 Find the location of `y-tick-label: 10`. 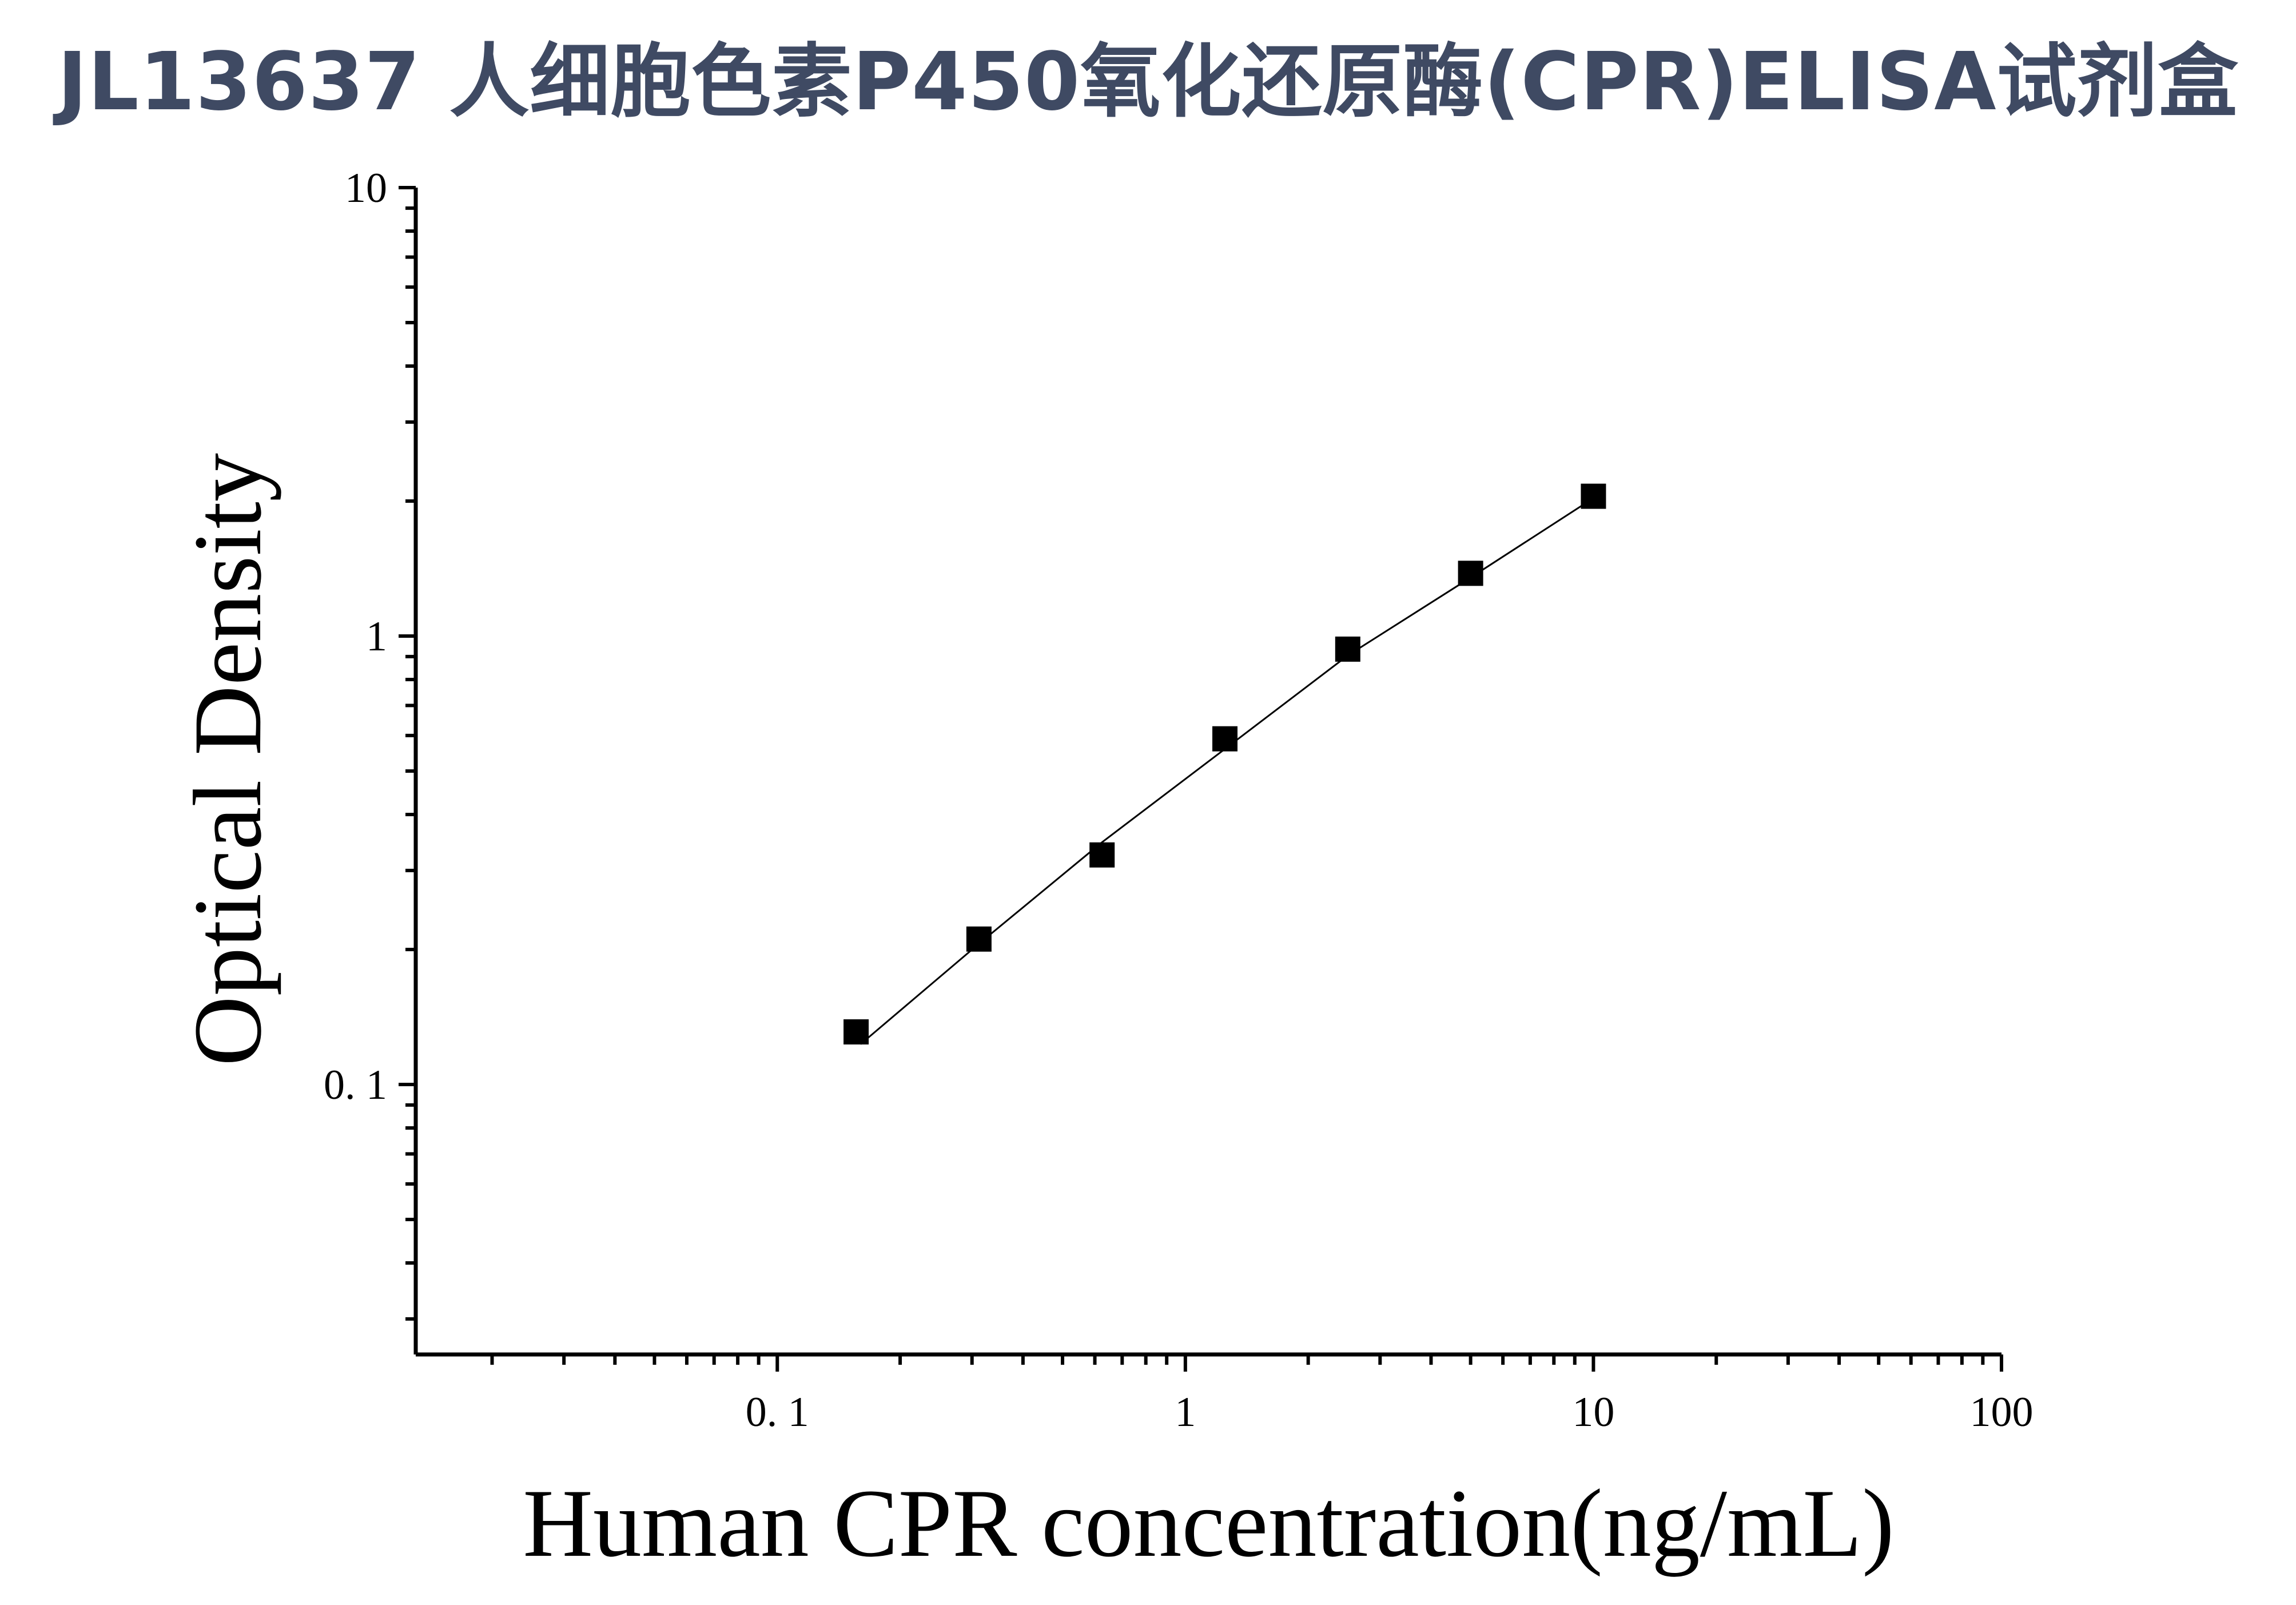

y-tick-label: 10 is located at coordinates (366, 188).